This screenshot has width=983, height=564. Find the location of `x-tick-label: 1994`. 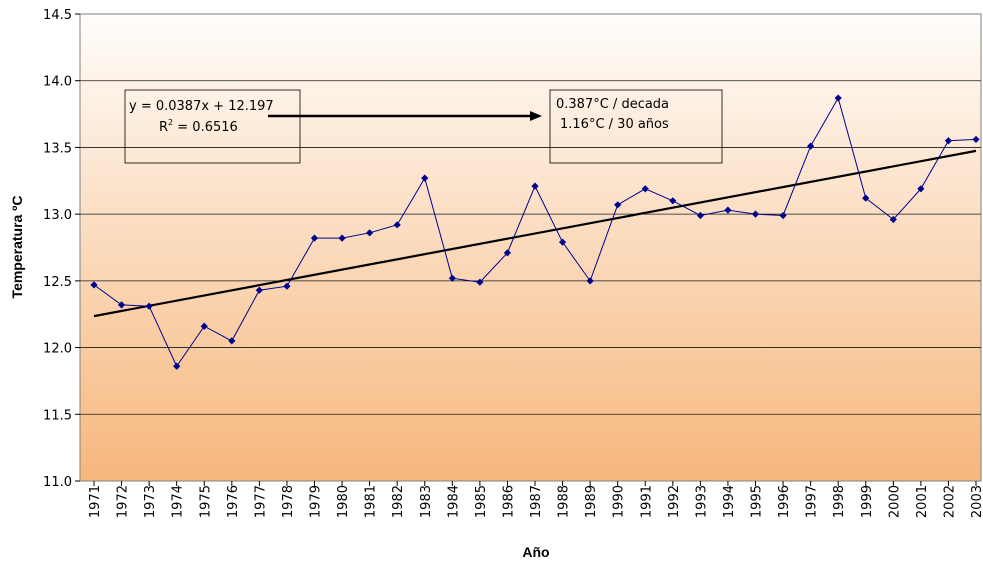

x-tick-label: 1994 is located at coordinates (729, 501).